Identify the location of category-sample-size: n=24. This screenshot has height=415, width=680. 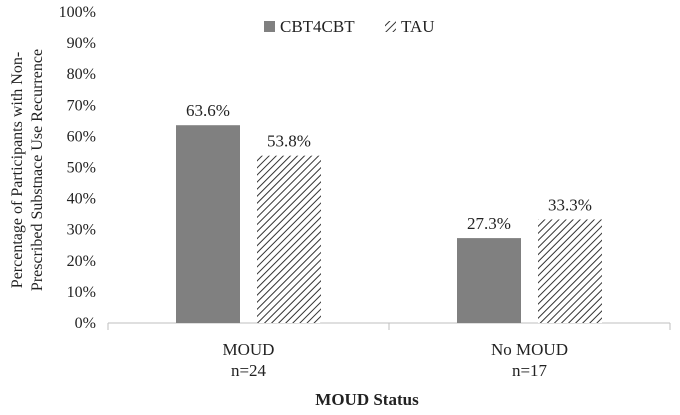
(249, 370).